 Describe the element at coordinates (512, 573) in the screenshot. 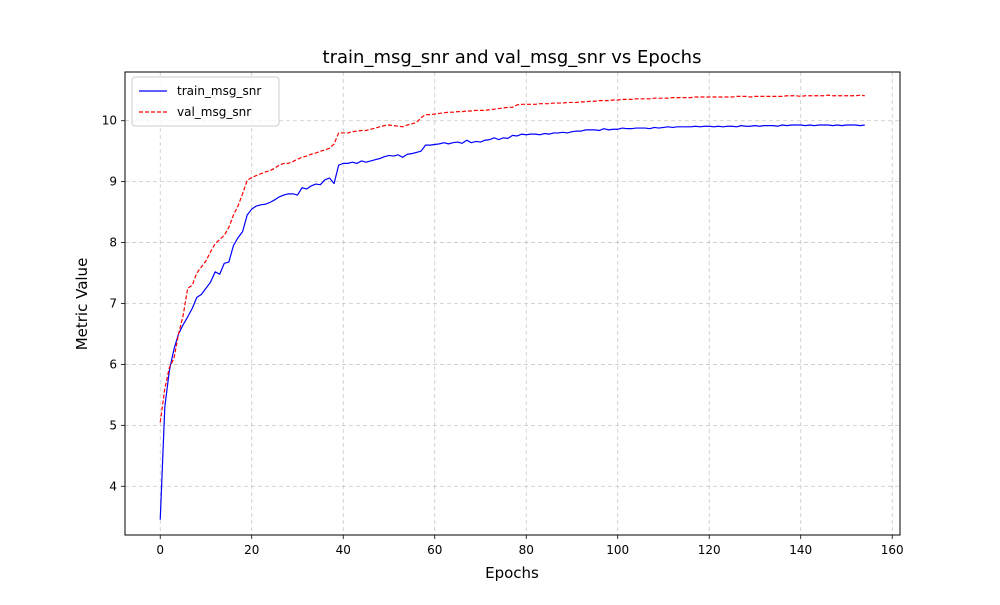

I see `x-axis-label: Epochs` at that location.